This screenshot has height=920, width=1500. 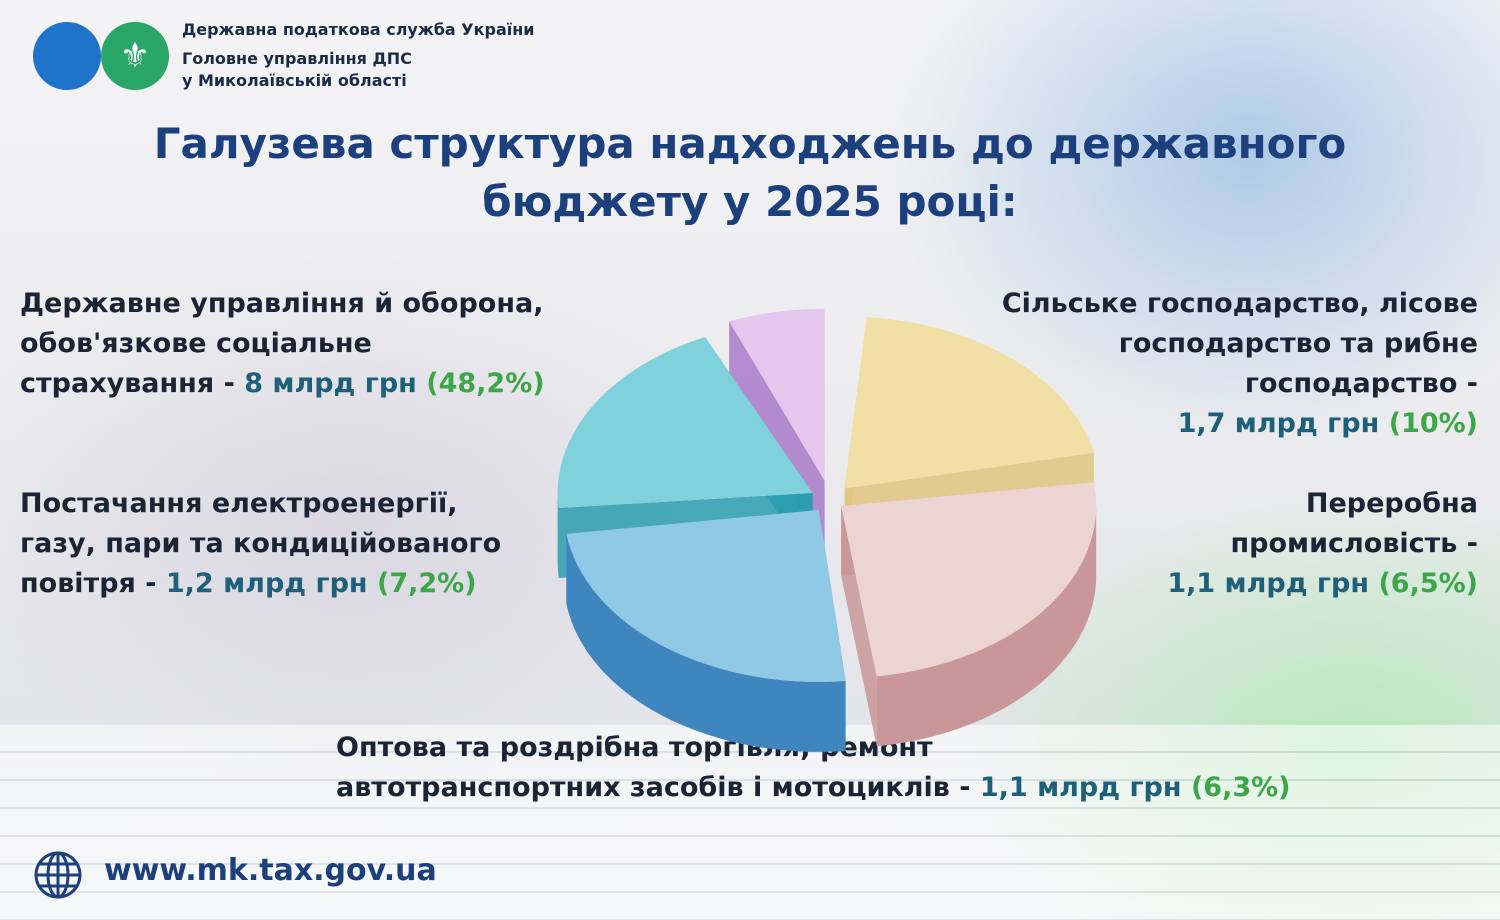 I want to click on slice-agriculture-top, so click(x=969, y=403).